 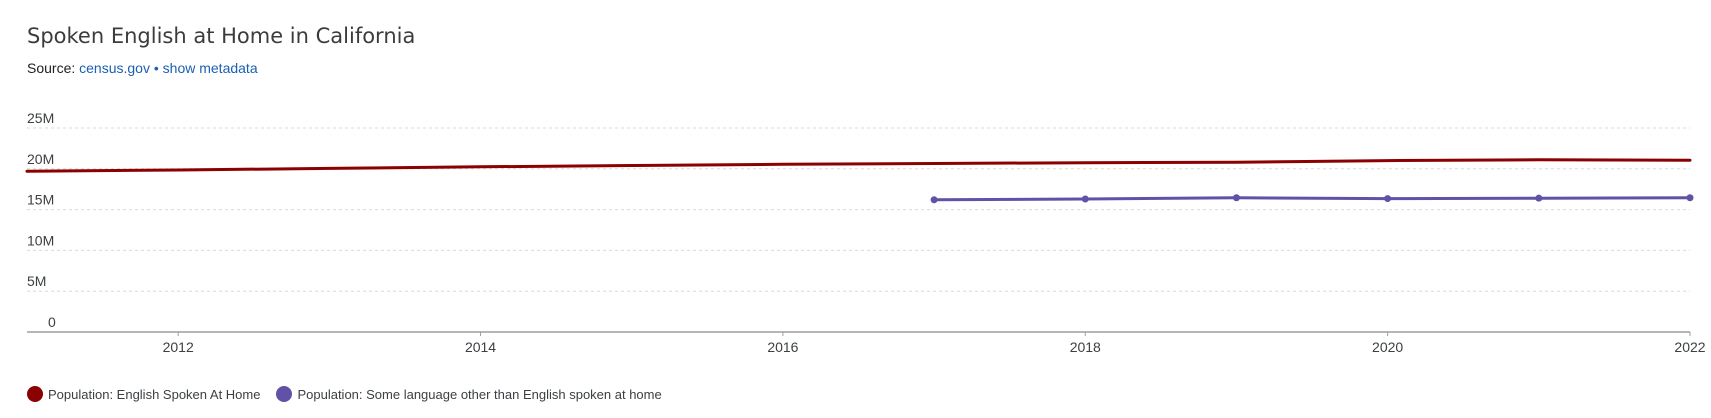 What do you see at coordinates (36, 281) in the screenshot?
I see `y-tick-label: 5M` at bounding box center [36, 281].